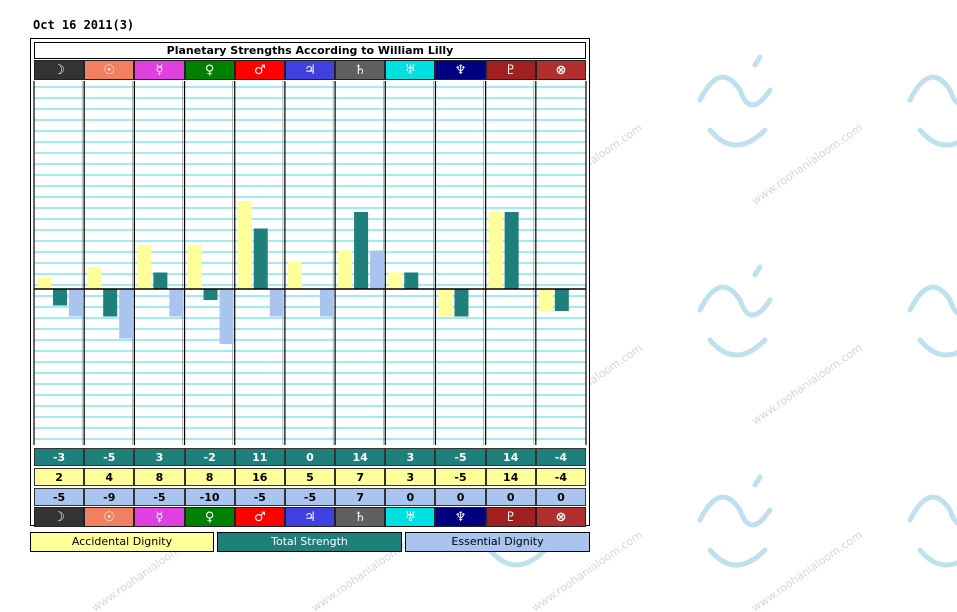  Describe the element at coordinates (360, 70) in the screenshot. I see `planet-glyph: ♄` at that location.